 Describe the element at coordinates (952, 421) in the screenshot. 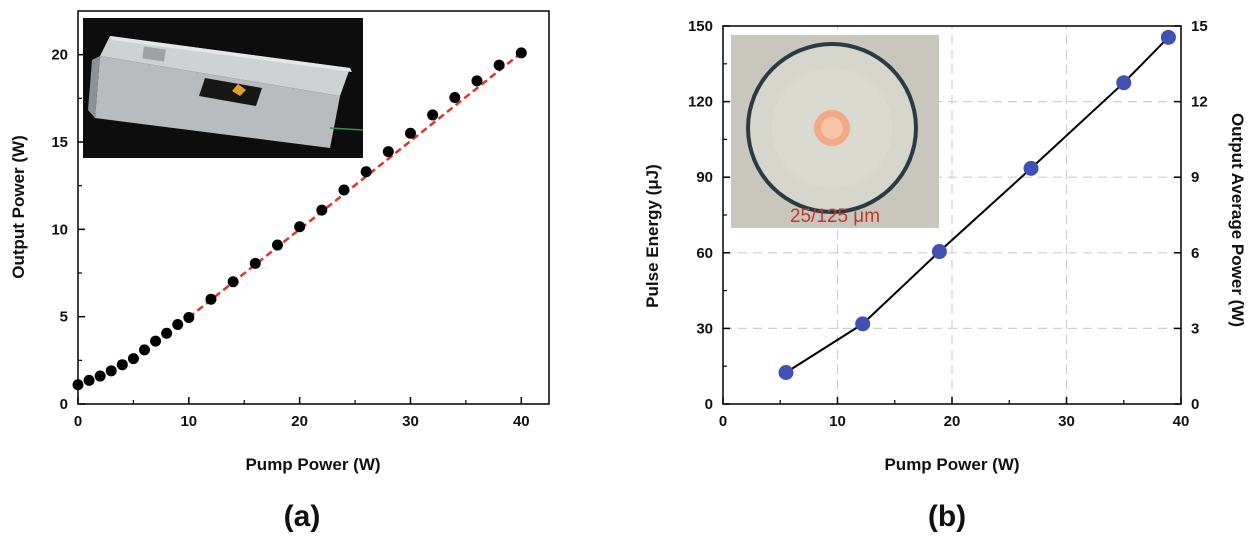

I see `x-tick-label-b: 20` at that location.